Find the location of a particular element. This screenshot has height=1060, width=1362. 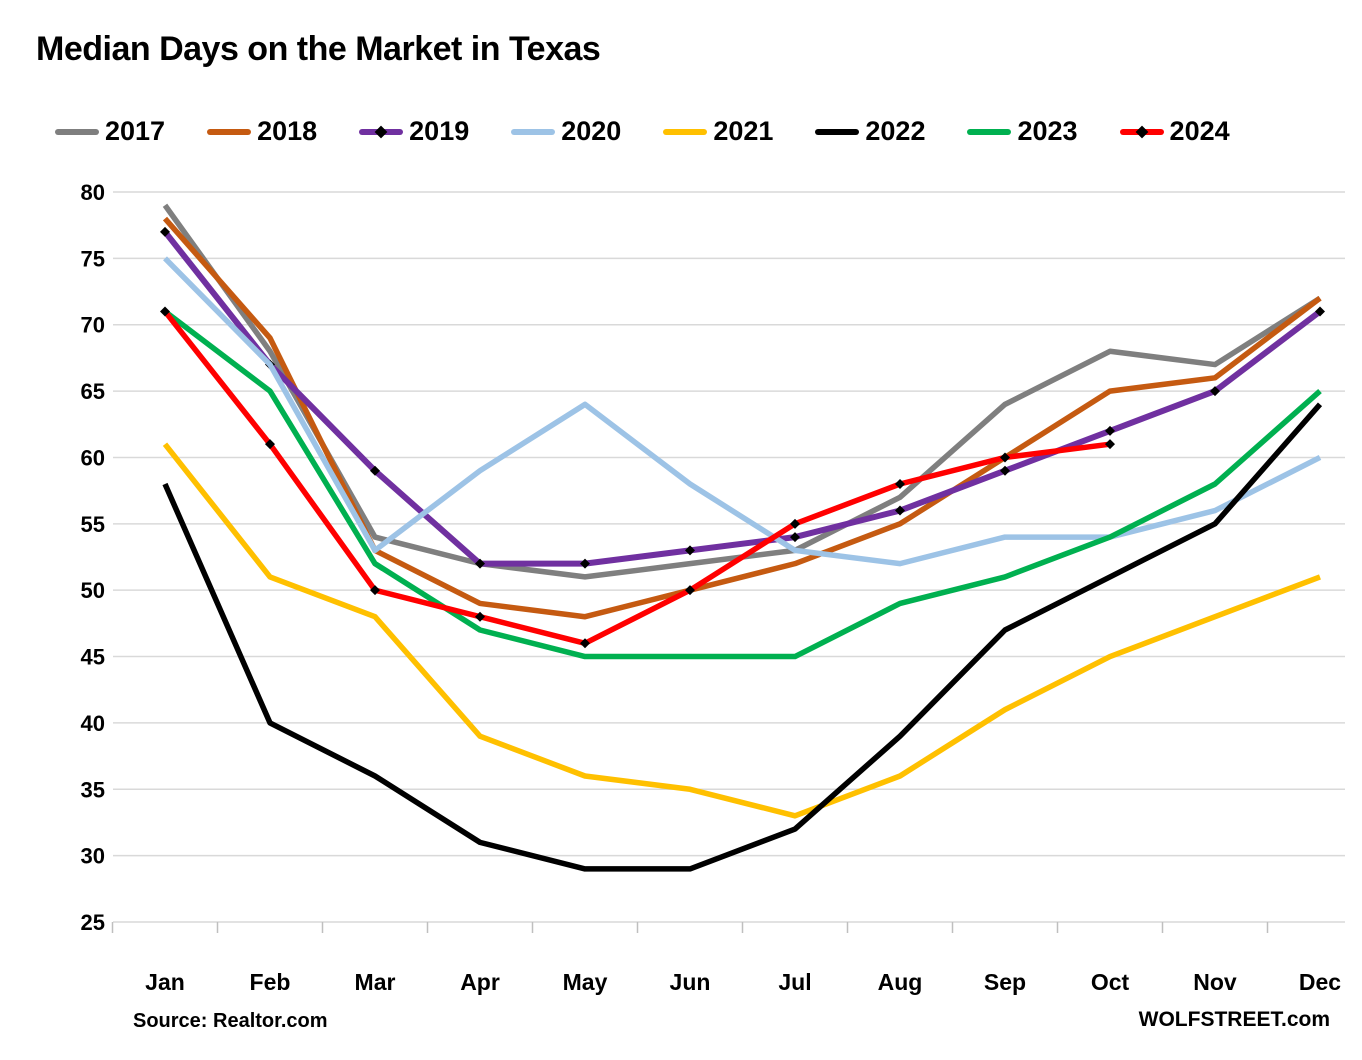

legend-item-2019: 2019 is located at coordinates (414, 131).